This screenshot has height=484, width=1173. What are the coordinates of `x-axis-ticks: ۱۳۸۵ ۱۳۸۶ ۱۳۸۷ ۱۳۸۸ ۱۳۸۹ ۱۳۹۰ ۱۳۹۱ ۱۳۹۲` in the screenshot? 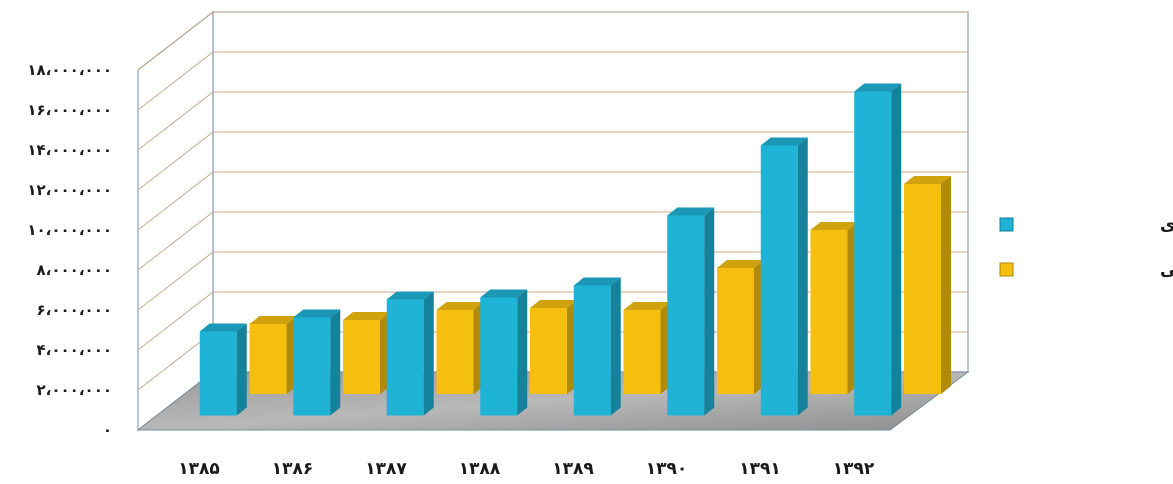 It's located at (526, 469).